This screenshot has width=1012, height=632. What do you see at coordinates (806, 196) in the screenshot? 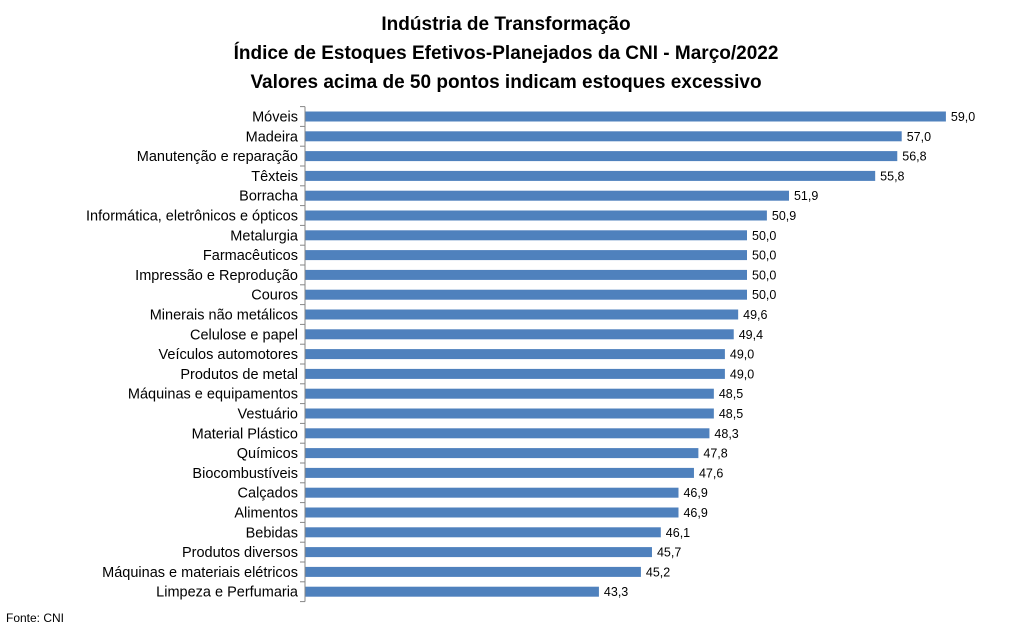
I see `value-label: 51,9` at bounding box center [806, 196].